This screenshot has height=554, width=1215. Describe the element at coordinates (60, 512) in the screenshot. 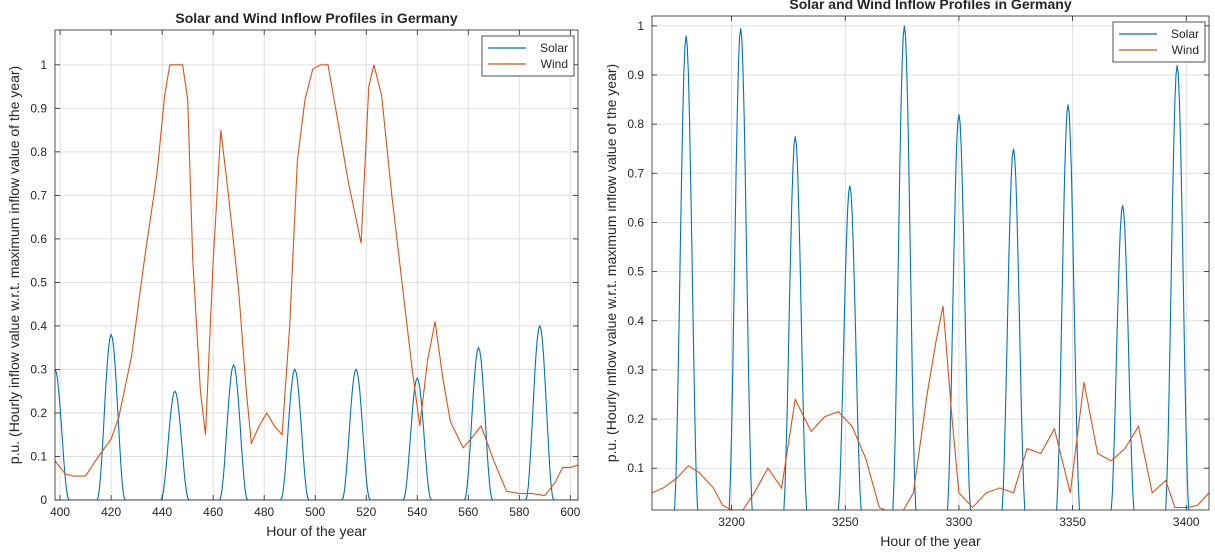

I see `x-tick-label: 400` at that location.